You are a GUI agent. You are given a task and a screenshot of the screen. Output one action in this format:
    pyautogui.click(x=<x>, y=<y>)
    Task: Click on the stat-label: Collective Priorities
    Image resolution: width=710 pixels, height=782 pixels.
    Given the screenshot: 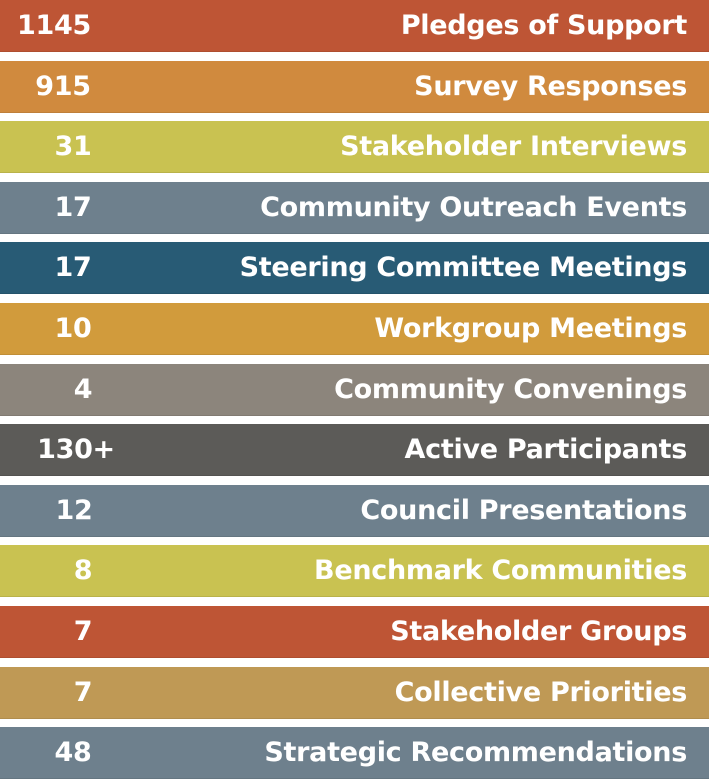 What is the action you would take?
    pyautogui.click(x=541, y=692)
    